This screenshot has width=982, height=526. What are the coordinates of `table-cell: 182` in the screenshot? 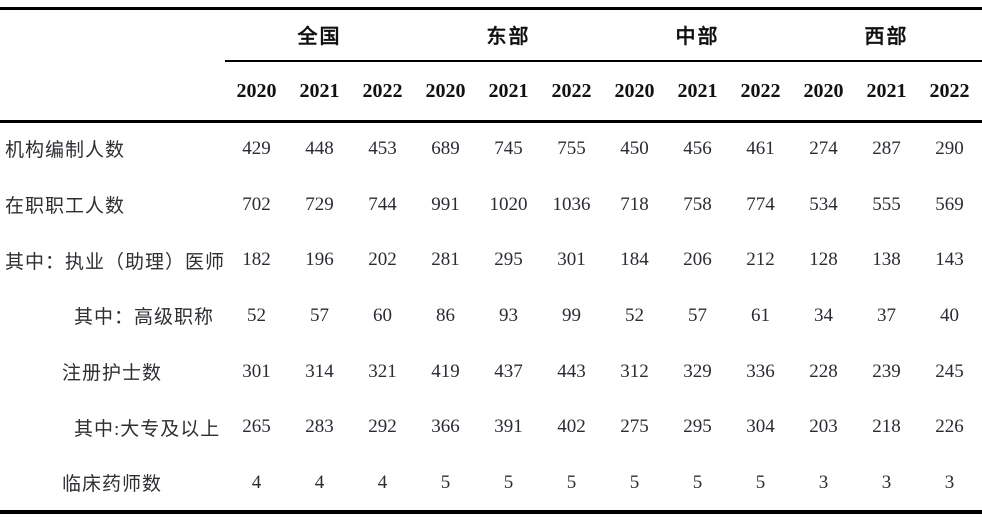 It's located at (256, 260).